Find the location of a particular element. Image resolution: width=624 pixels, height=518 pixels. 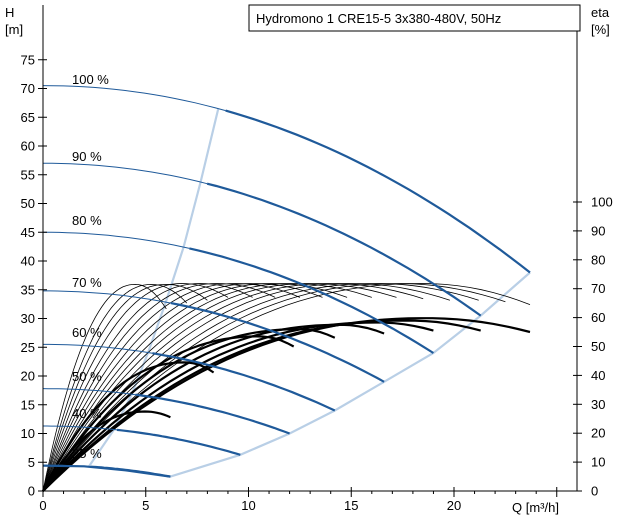

y-axis-unit-right: [%] is located at coordinates (600, 29).